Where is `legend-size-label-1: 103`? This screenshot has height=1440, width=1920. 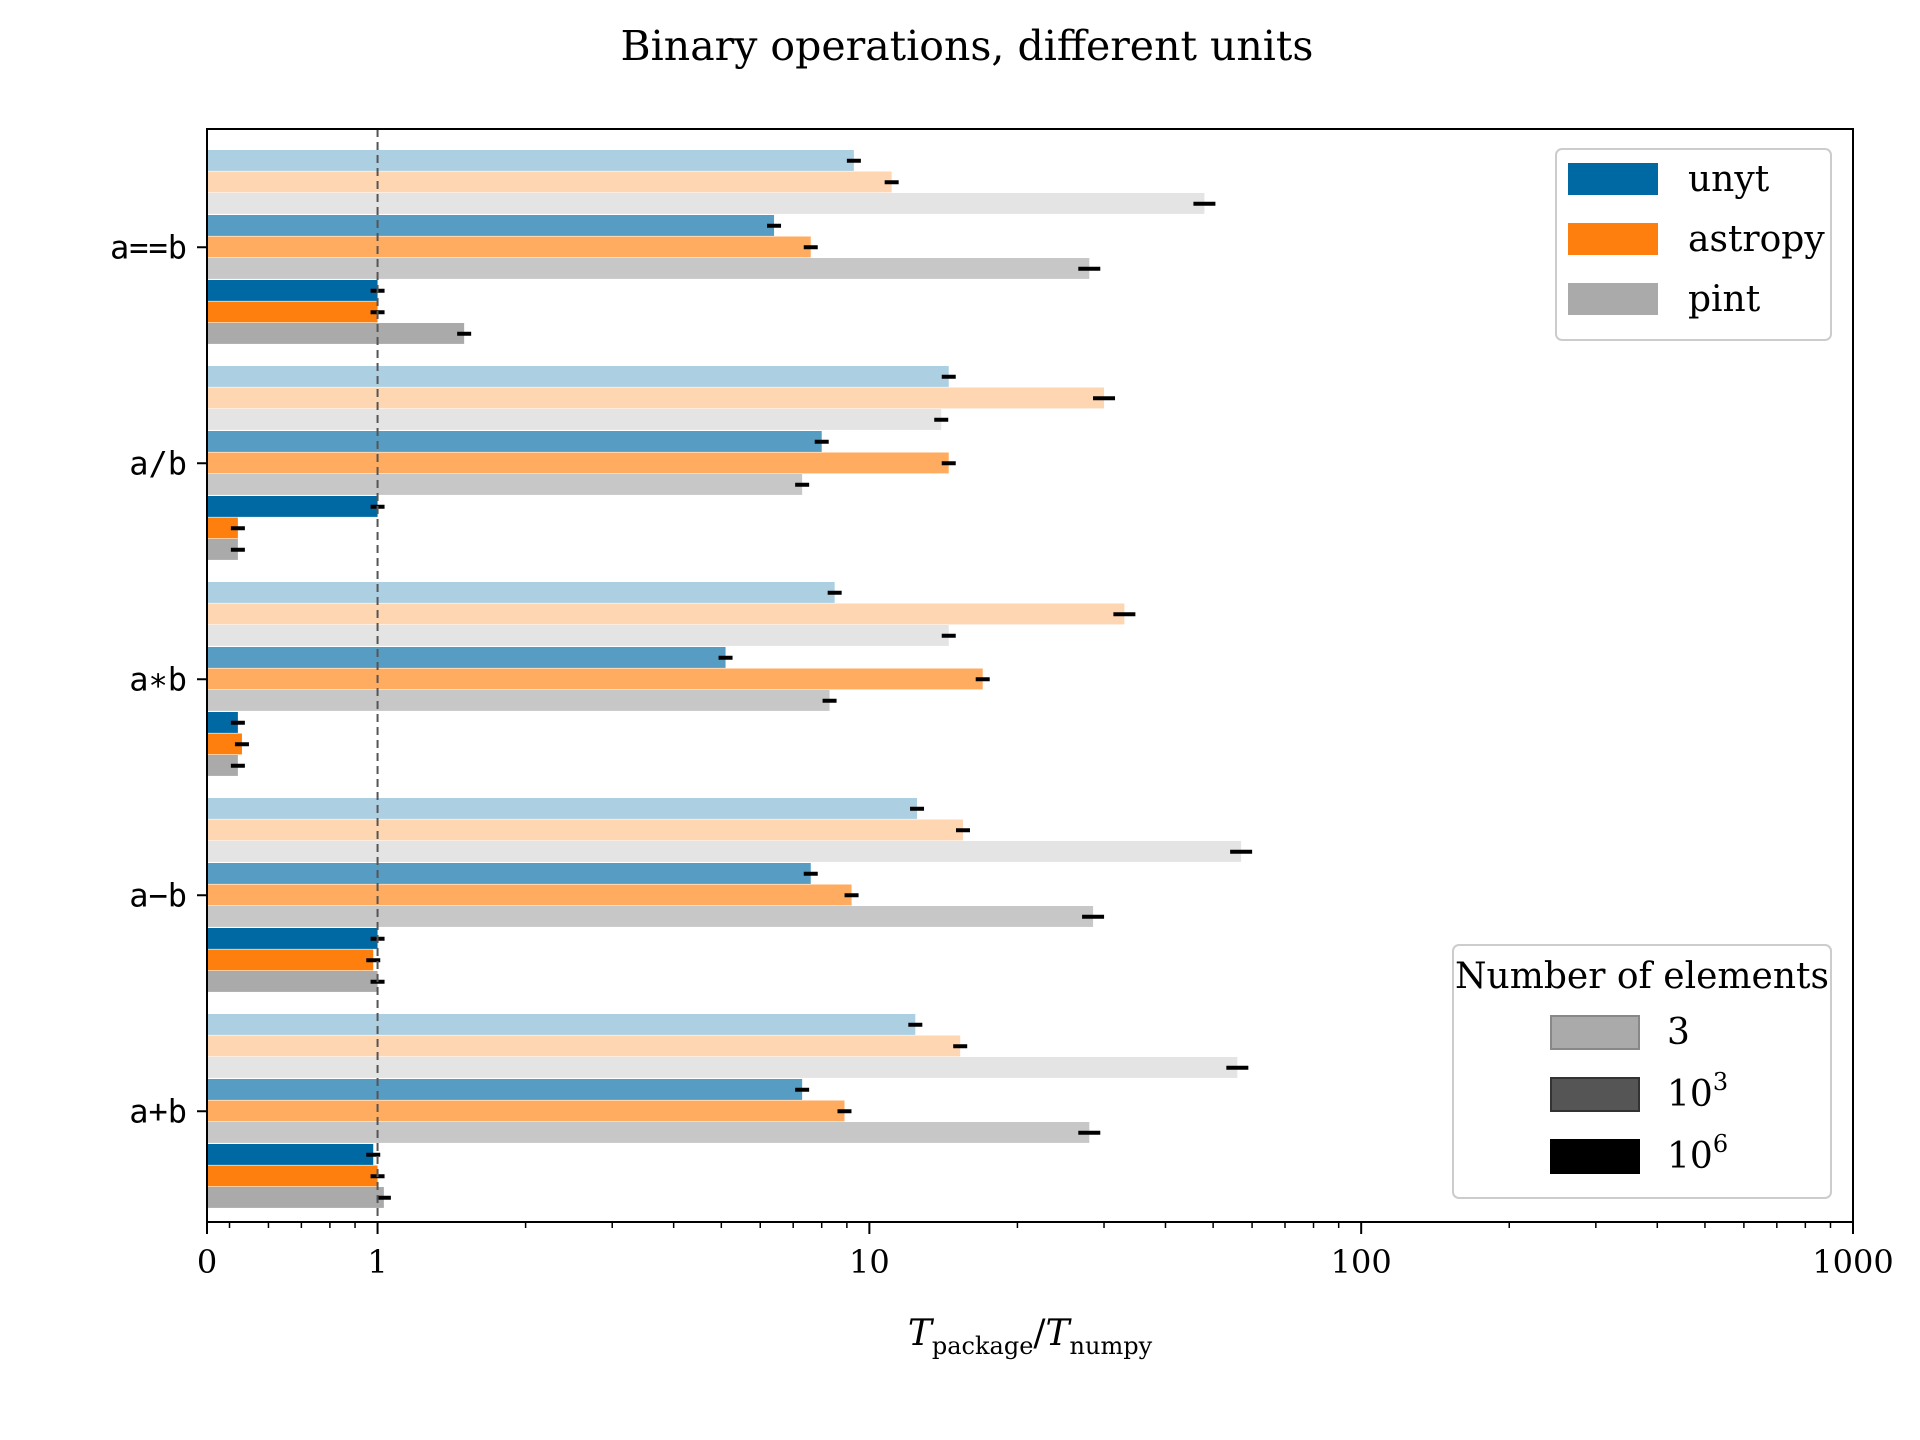 legend-size-label-1: 103 is located at coordinates (1697, 1091).